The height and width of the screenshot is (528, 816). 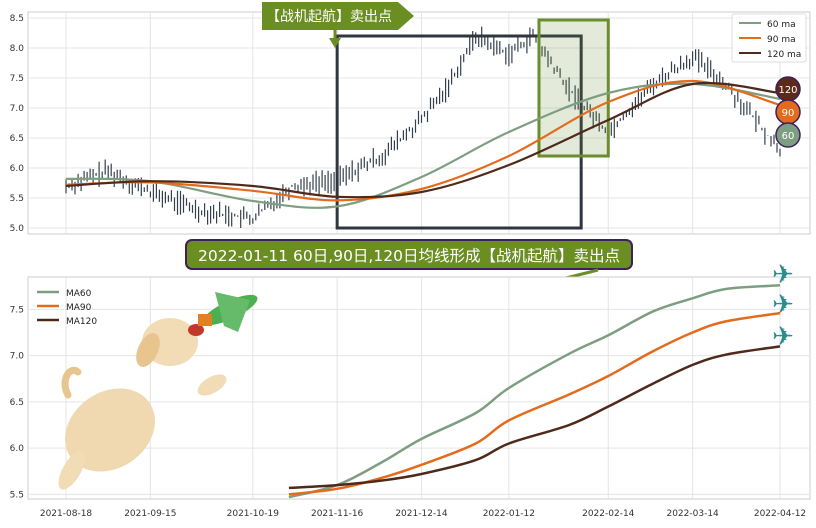 I want to click on bottom-xtick-label: 2022-04-12, so click(x=780, y=514).